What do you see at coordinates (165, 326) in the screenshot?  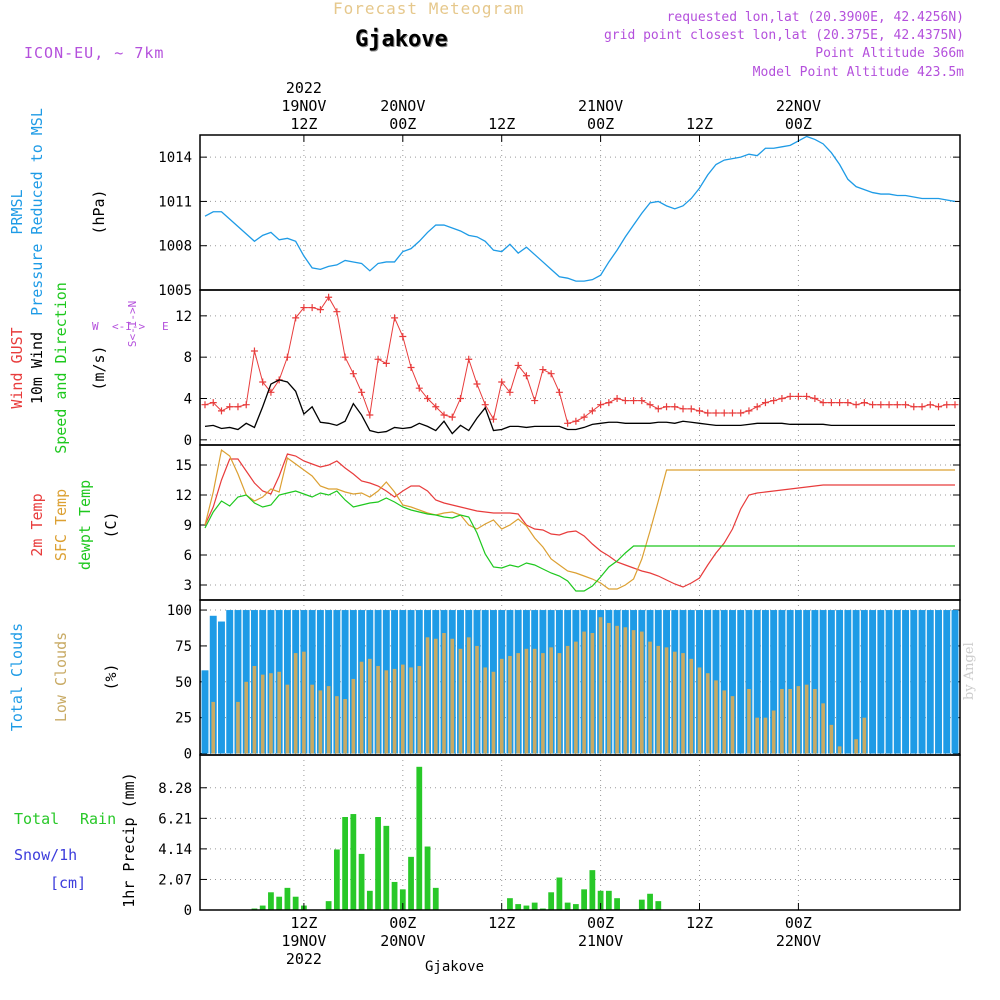 I see `compass-e: E` at bounding box center [165, 326].